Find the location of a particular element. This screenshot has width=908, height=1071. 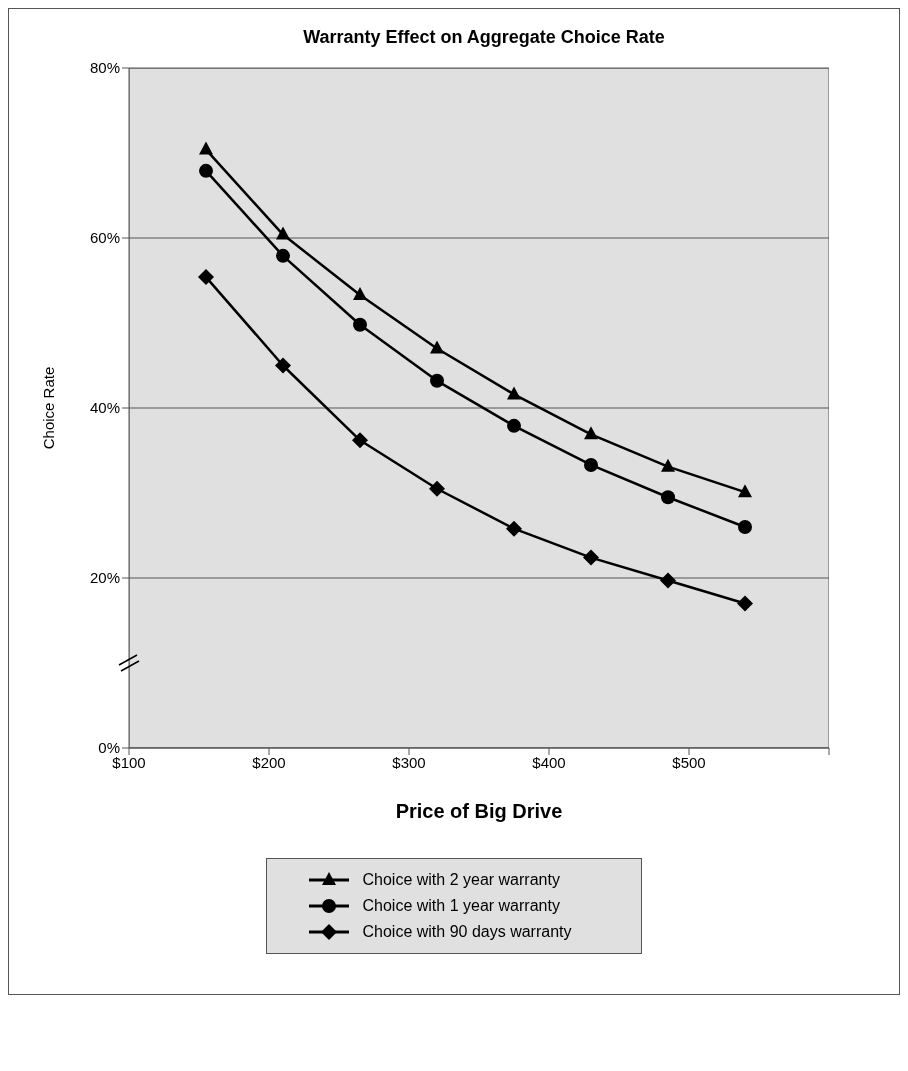

x-tick-label: $400 is located at coordinates (549, 762).